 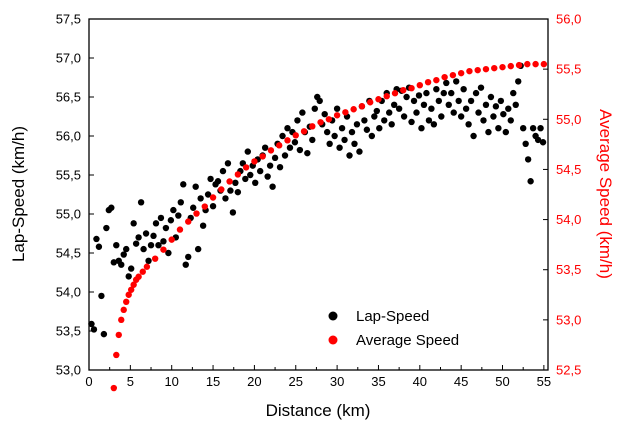 I want to click on x-tick-label: 0, so click(x=88, y=381).